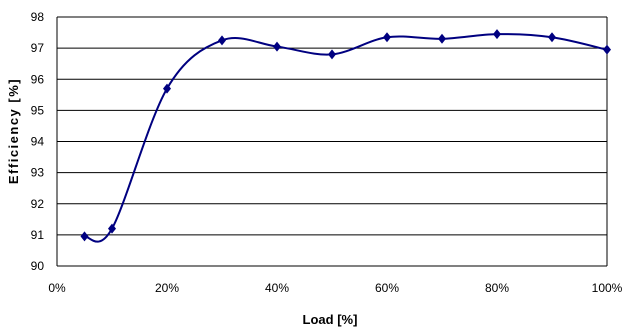  I want to click on x-tick-label: 80%, so click(497, 288).